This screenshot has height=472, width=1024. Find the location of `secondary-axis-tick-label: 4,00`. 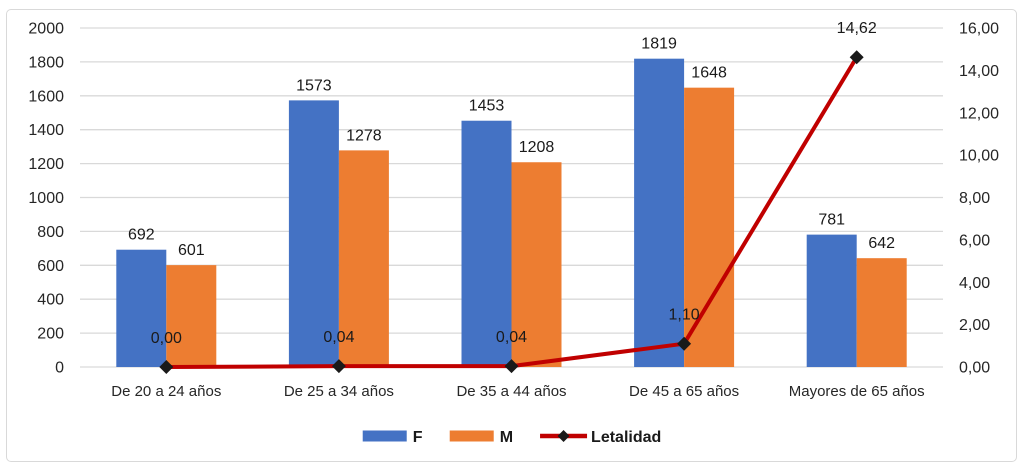

secondary-axis-tick-label: 4,00 is located at coordinates (974, 283).